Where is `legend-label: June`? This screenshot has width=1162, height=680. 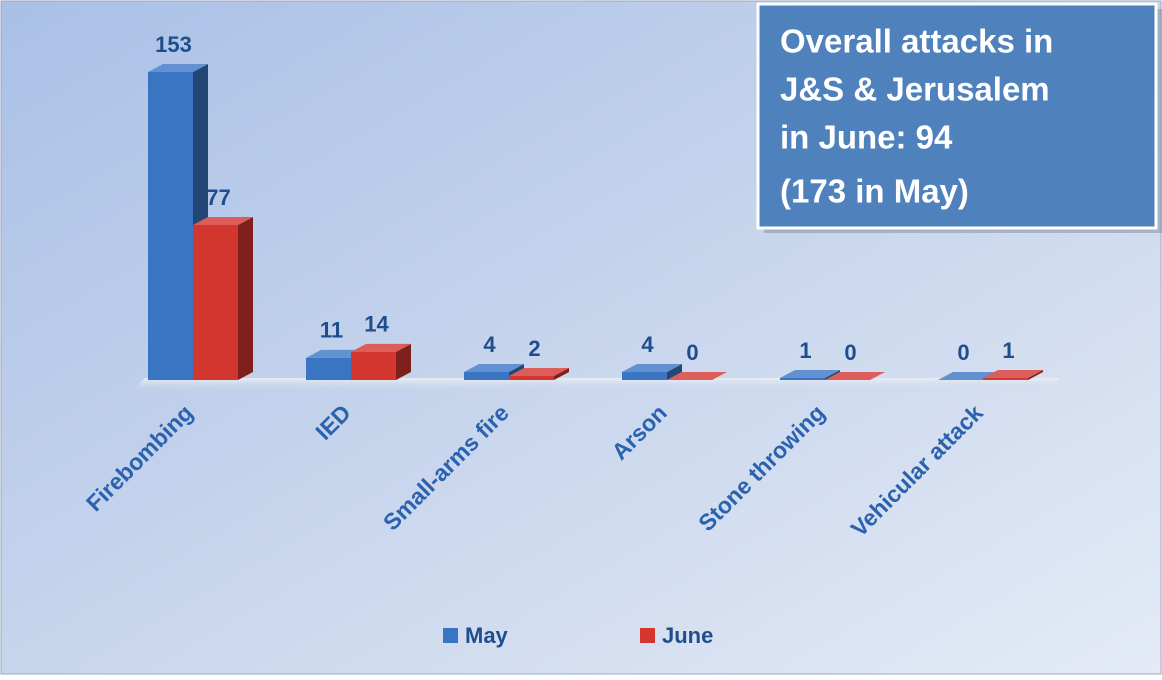 legend-label: June is located at coordinates (687, 635).